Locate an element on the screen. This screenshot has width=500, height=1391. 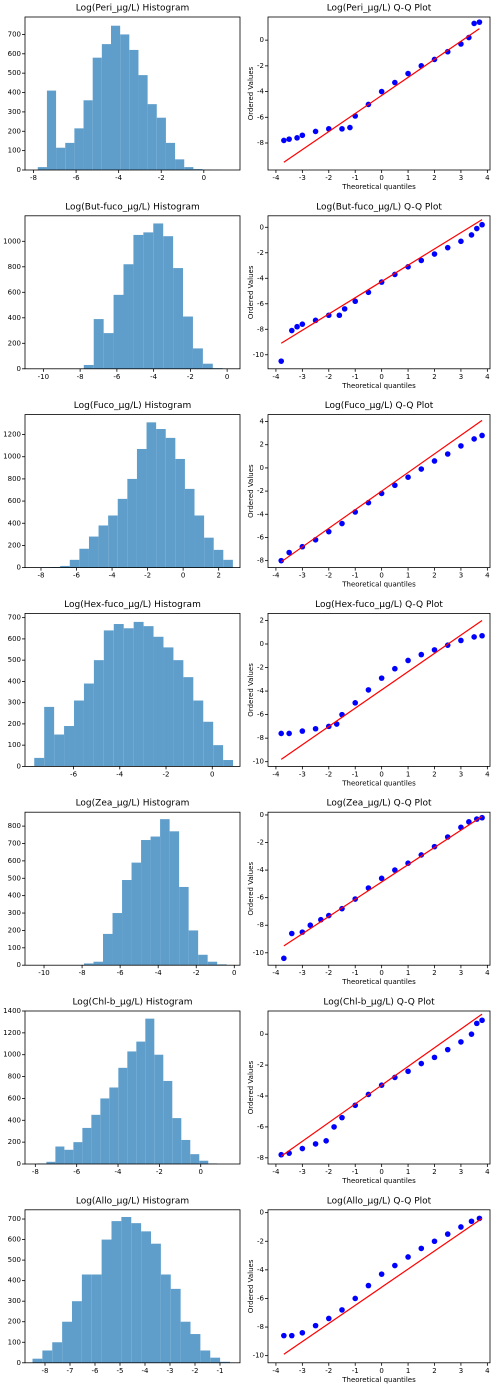
x-tick-label: -7 is located at coordinates (70, 1371).